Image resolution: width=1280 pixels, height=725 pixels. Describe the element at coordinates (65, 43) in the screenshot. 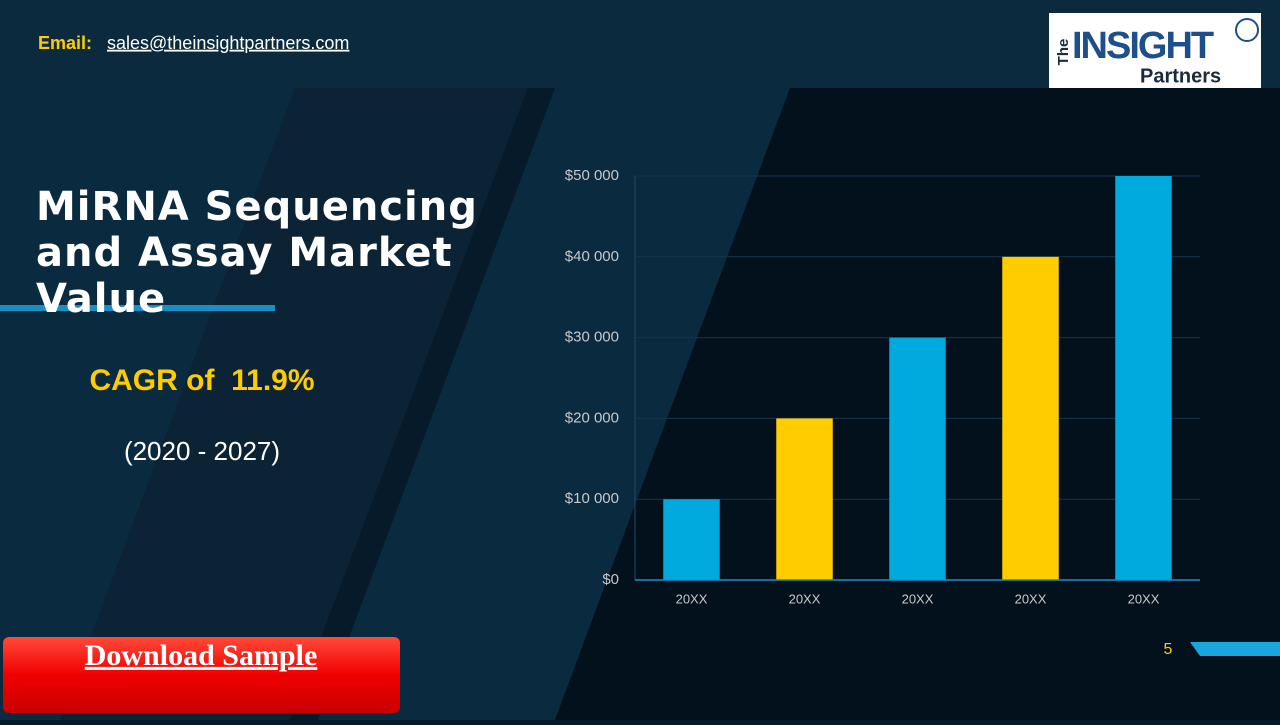

I see `email-label: Email:` at that location.